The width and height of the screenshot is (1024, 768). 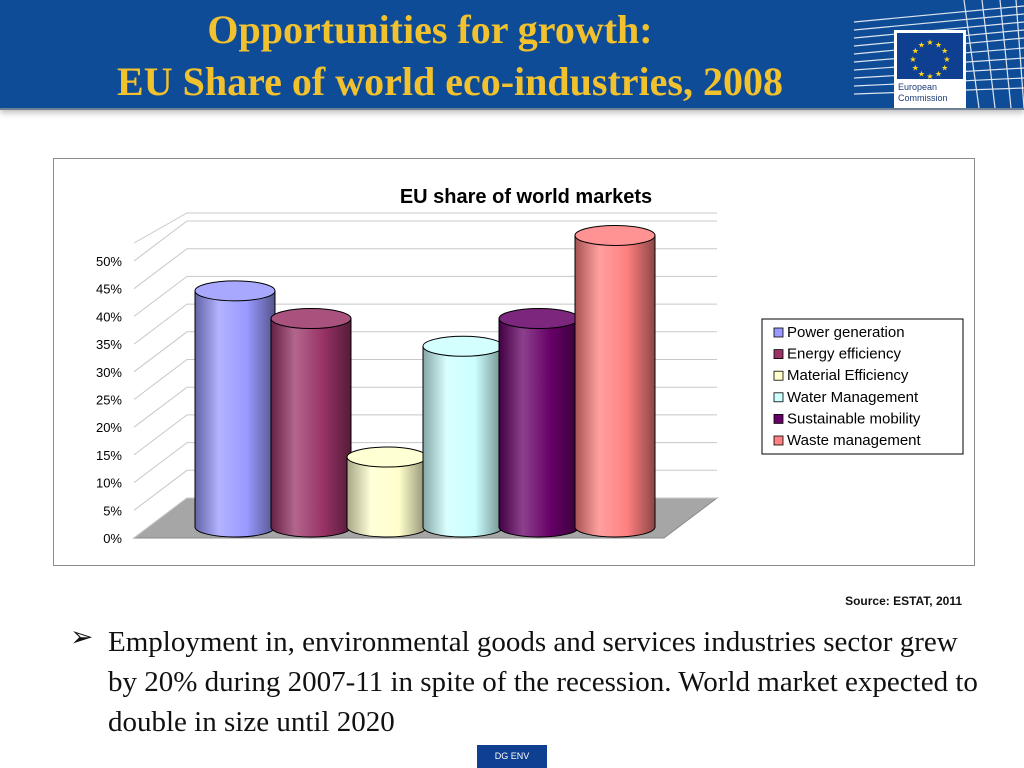 What do you see at coordinates (844, 354) in the screenshot?
I see `legend-label: Energy efficiency` at bounding box center [844, 354].